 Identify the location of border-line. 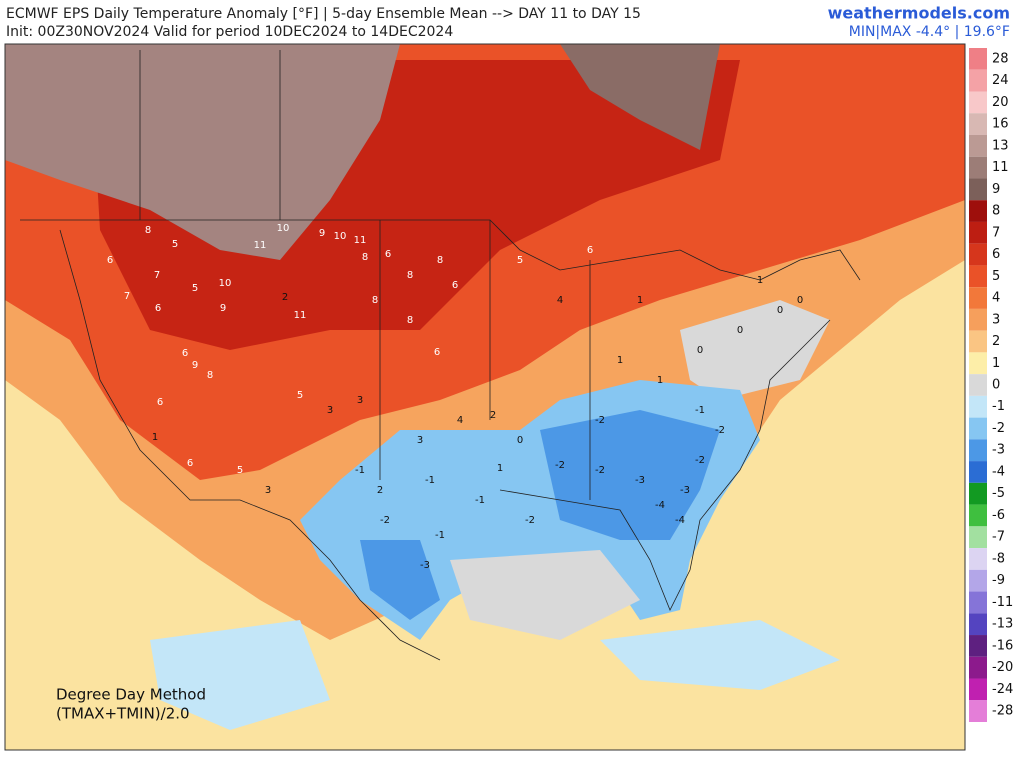
(440, 250).